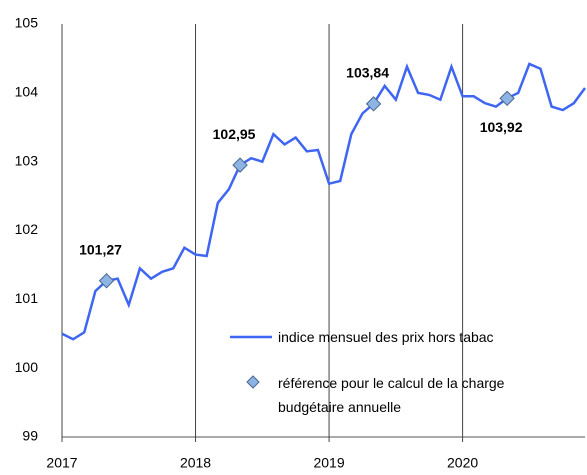  I want to click on y-tick-label: 100, so click(27, 367).